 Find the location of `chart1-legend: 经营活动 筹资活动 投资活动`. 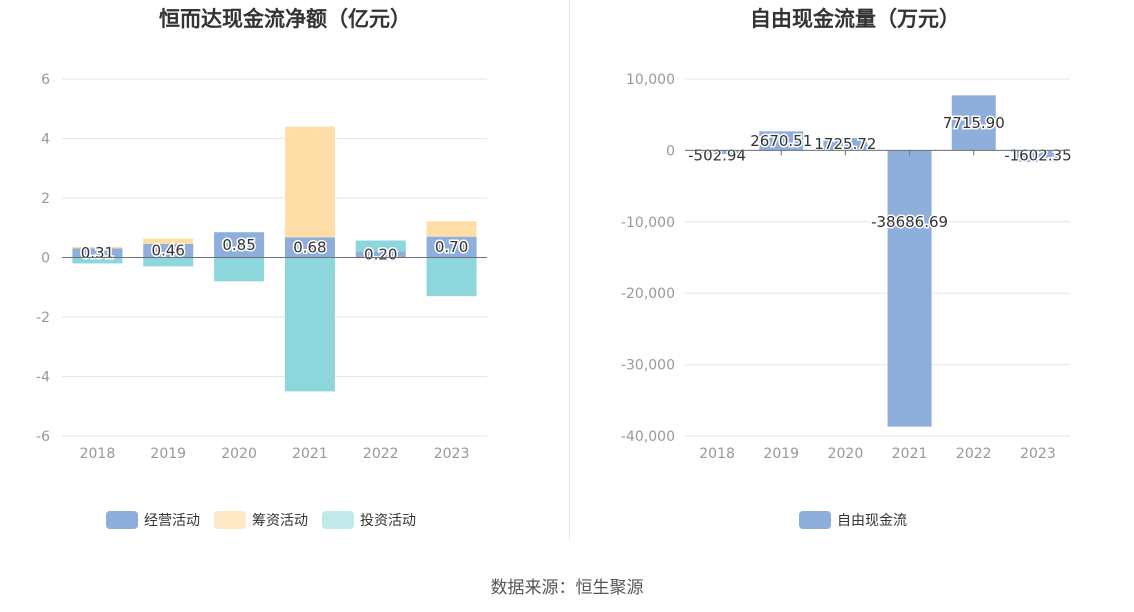

chart1-legend: 经营活动 筹资活动 投资活动 is located at coordinates (268, 520).